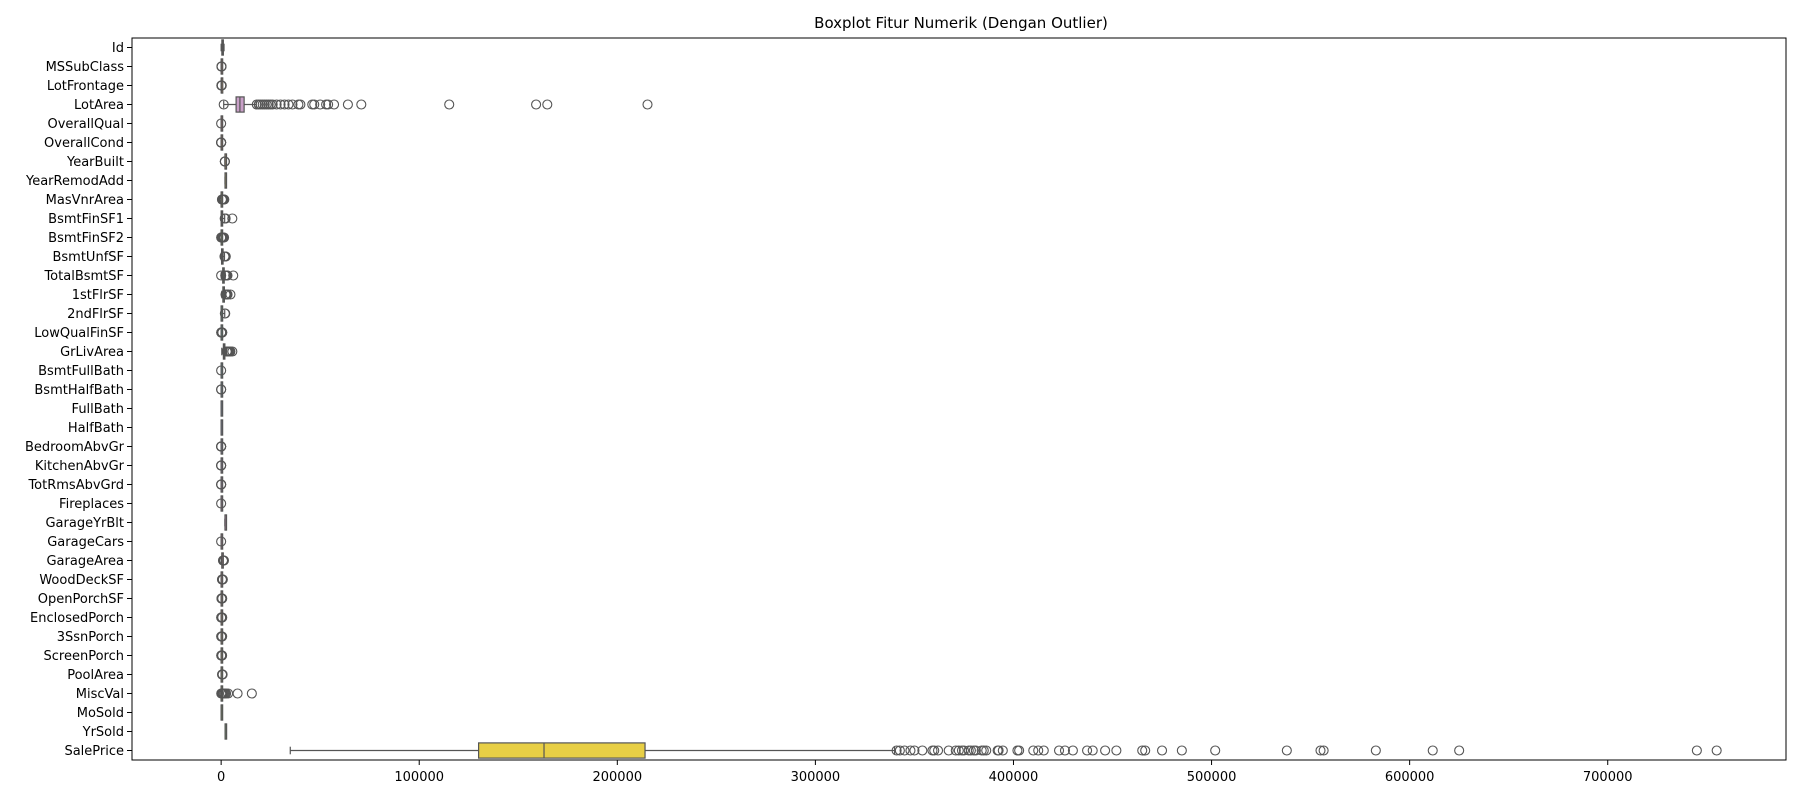 This screenshot has height=800, width=1800. What do you see at coordinates (1014, 777) in the screenshot?
I see `x-tick-label: 400000` at bounding box center [1014, 777].